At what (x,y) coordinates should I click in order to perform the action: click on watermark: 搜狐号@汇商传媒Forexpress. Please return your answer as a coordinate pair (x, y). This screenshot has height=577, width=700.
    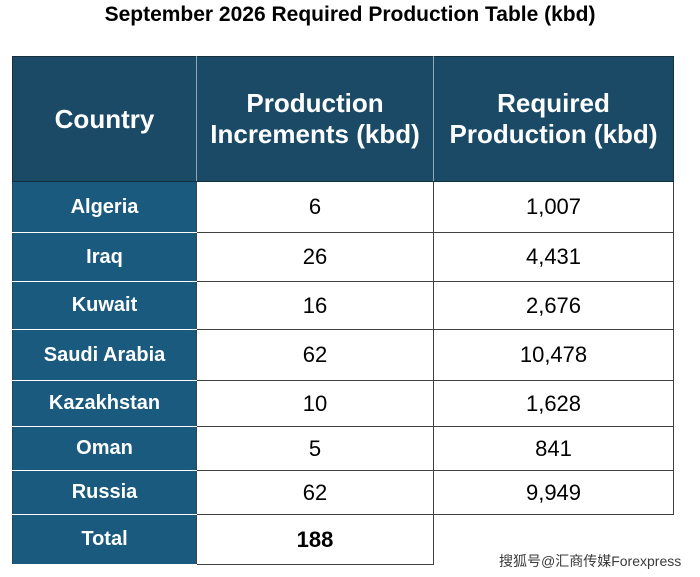
    Looking at the image, I should click on (590, 561).